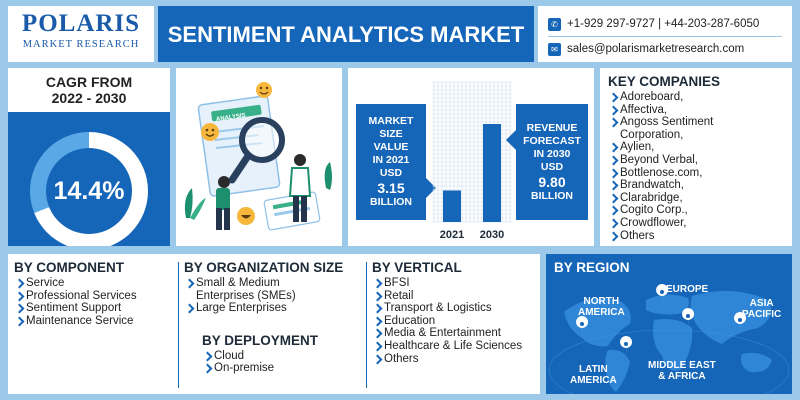  What do you see at coordinates (687, 289) in the screenshot?
I see `region-europe: EUROPE` at bounding box center [687, 289].